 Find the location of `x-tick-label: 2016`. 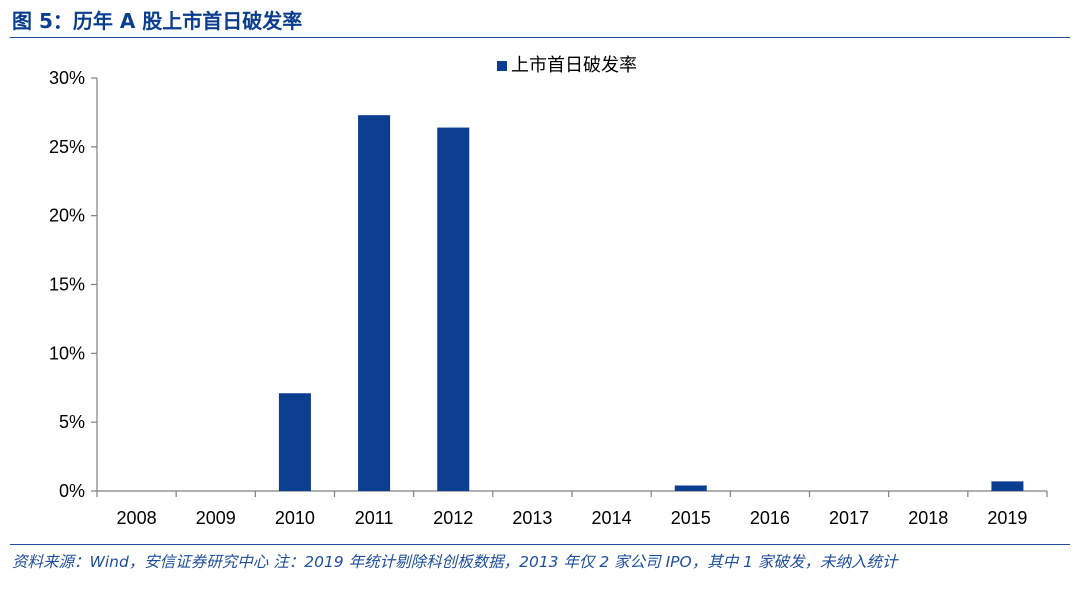

x-tick-label: 2016 is located at coordinates (770, 518).